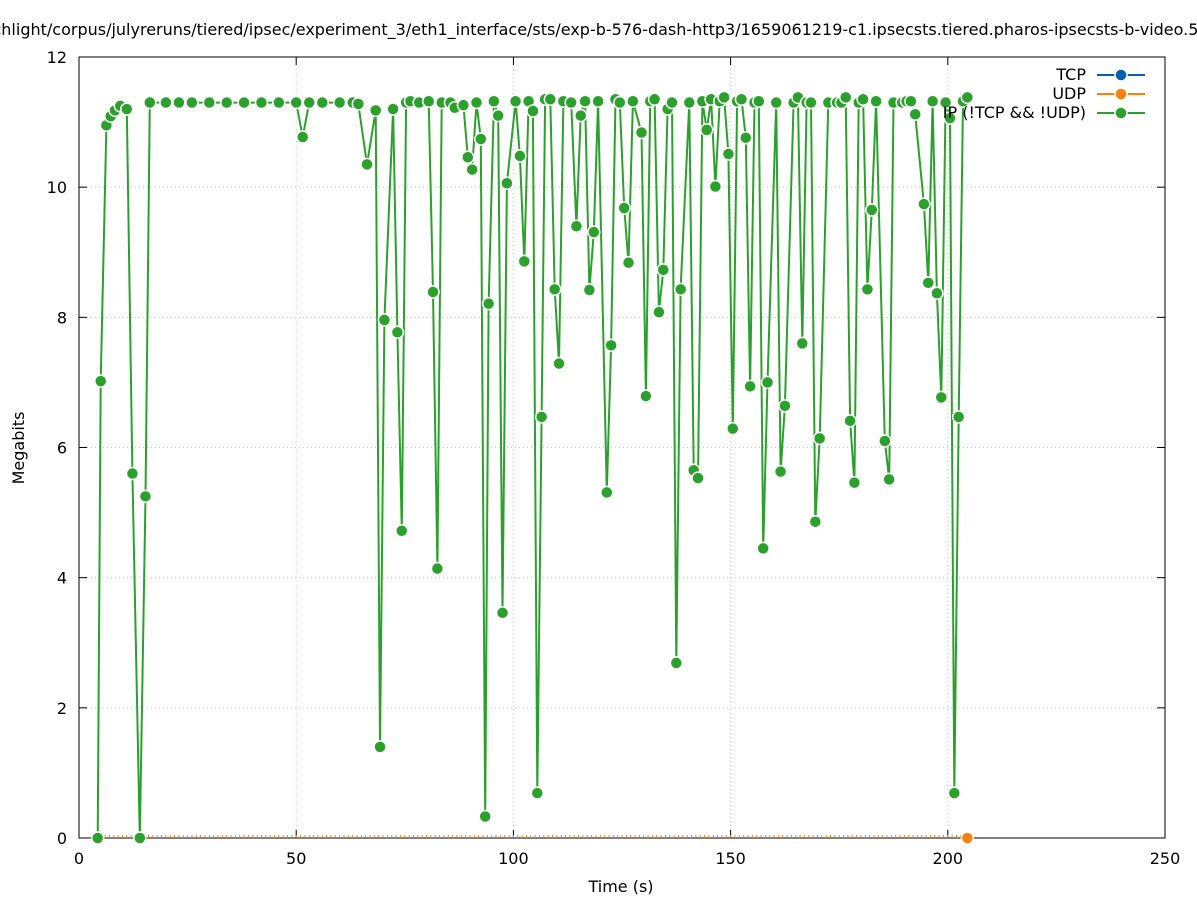 The height and width of the screenshot is (900, 1197). What do you see at coordinates (62, 578) in the screenshot?
I see `y-tick-label: 4` at bounding box center [62, 578].